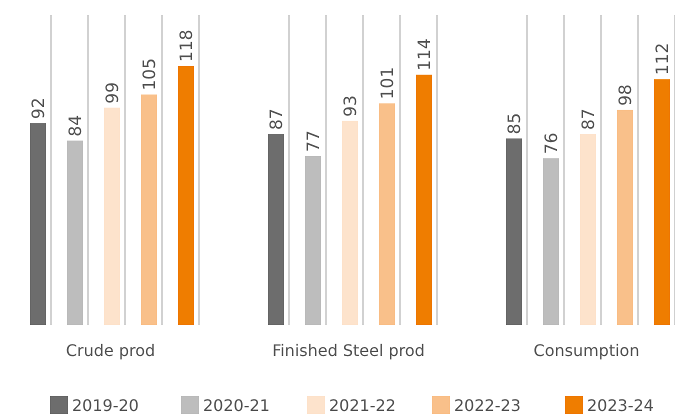 This screenshot has width=675, height=416. Describe the element at coordinates (515, 123) in the screenshot. I see `data-label: 85` at that location.